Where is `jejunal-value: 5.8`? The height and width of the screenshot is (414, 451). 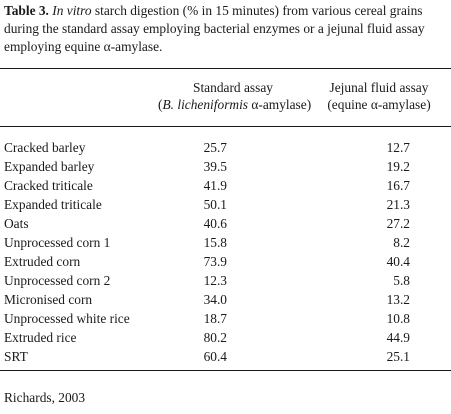
jejunal-value: 5.8 is located at coordinates (401, 280).